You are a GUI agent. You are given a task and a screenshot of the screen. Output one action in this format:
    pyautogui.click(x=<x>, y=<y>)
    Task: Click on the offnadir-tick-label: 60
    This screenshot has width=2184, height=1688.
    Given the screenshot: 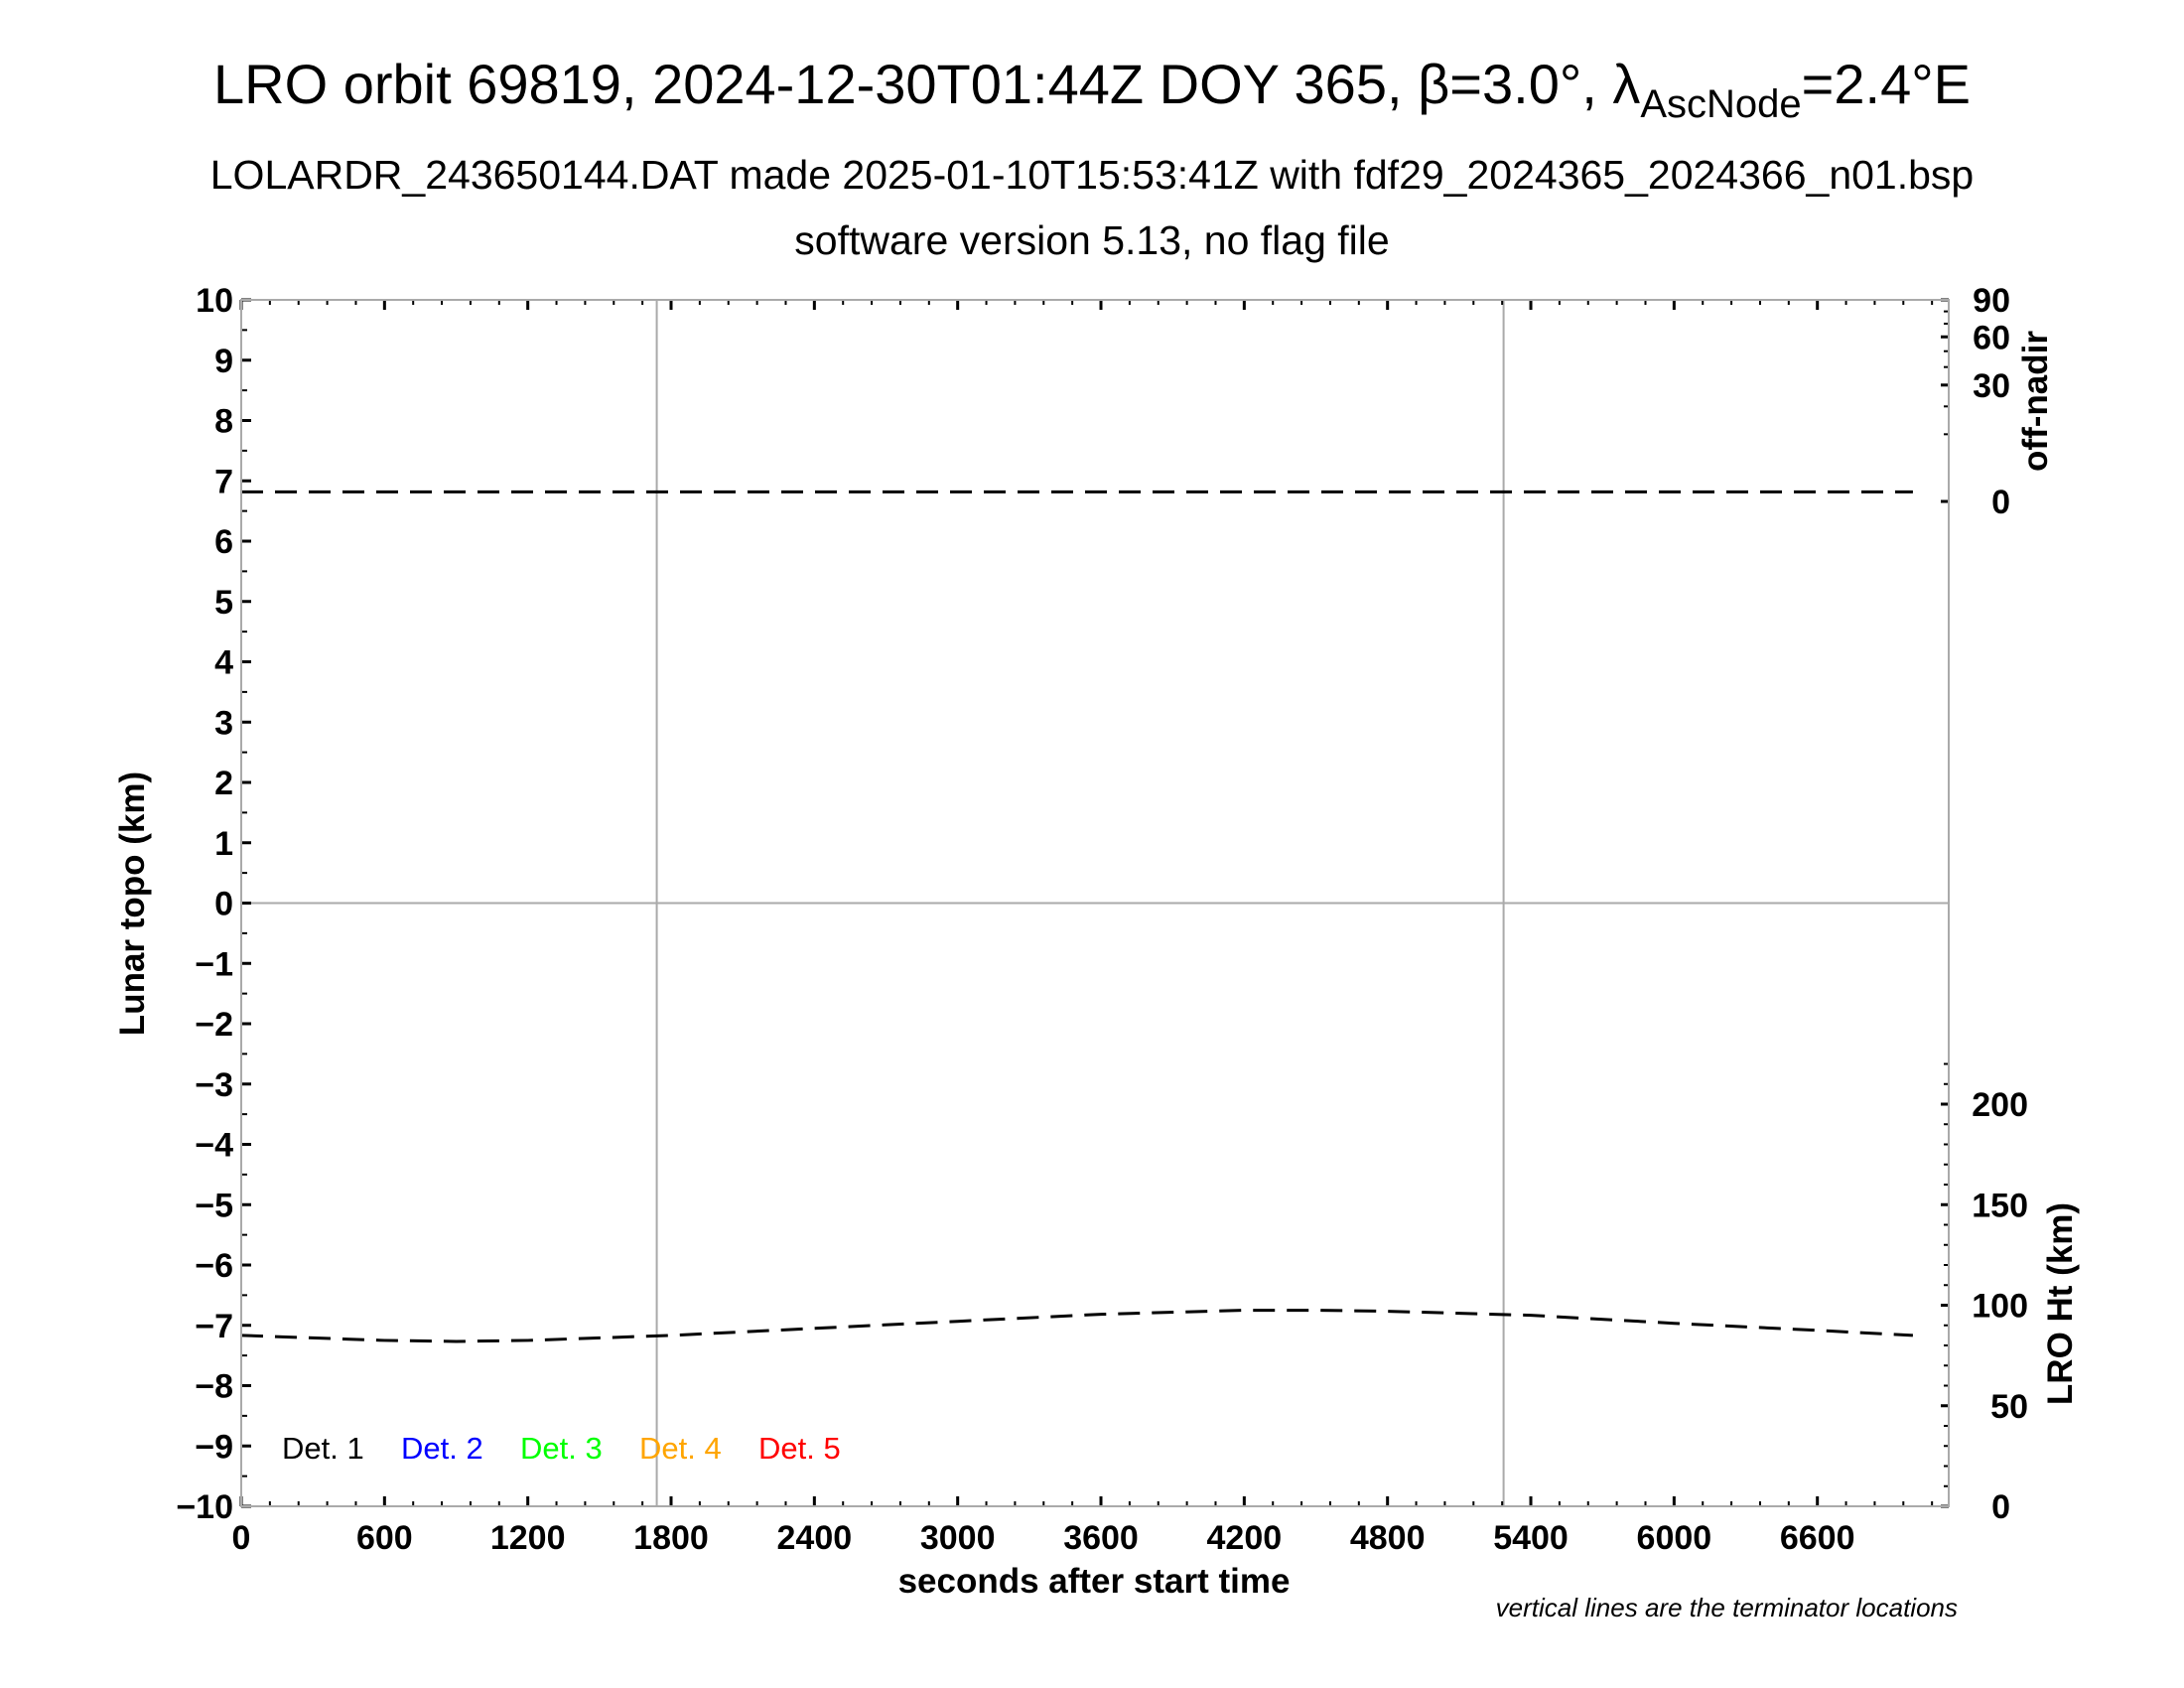 What is the action you would take?
    pyautogui.click(x=1991, y=337)
    